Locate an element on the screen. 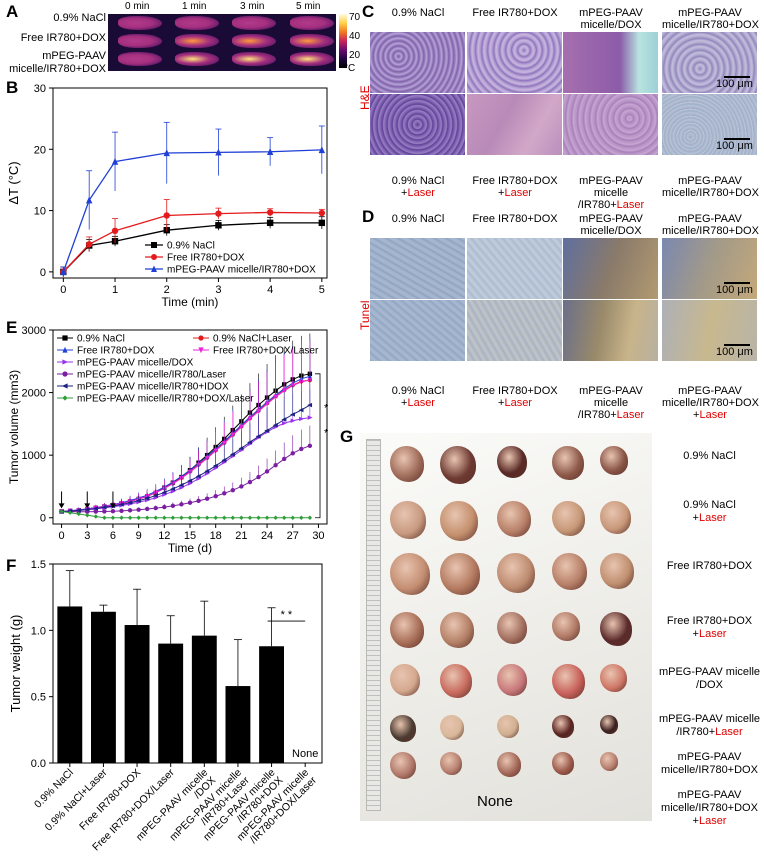 This screenshot has width=764, height=861. legend-label: mPEG-PAAV micelle/IR780/Laser is located at coordinates (152, 375).